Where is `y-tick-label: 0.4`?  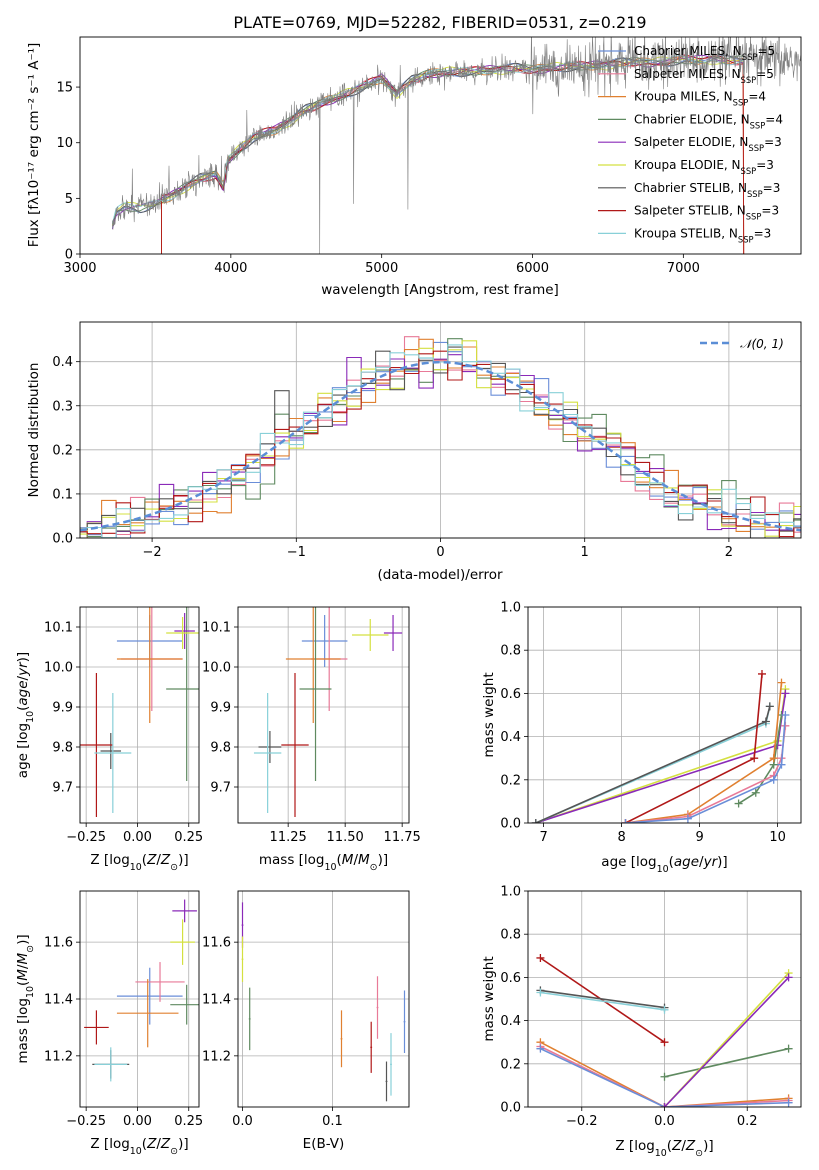 y-tick-label: 0.4 is located at coordinates (510, 737).